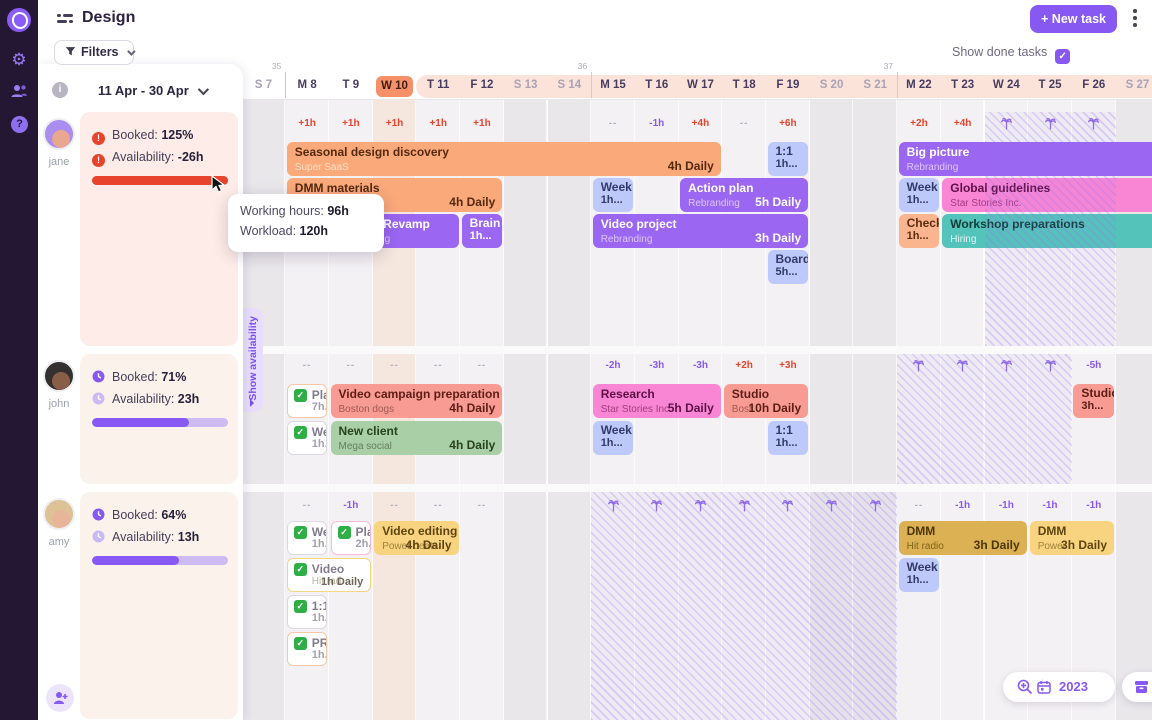 The image size is (1152, 720). Describe the element at coordinates (253, 360) in the screenshot. I see `show-availability-tab: Show availability` at that location.